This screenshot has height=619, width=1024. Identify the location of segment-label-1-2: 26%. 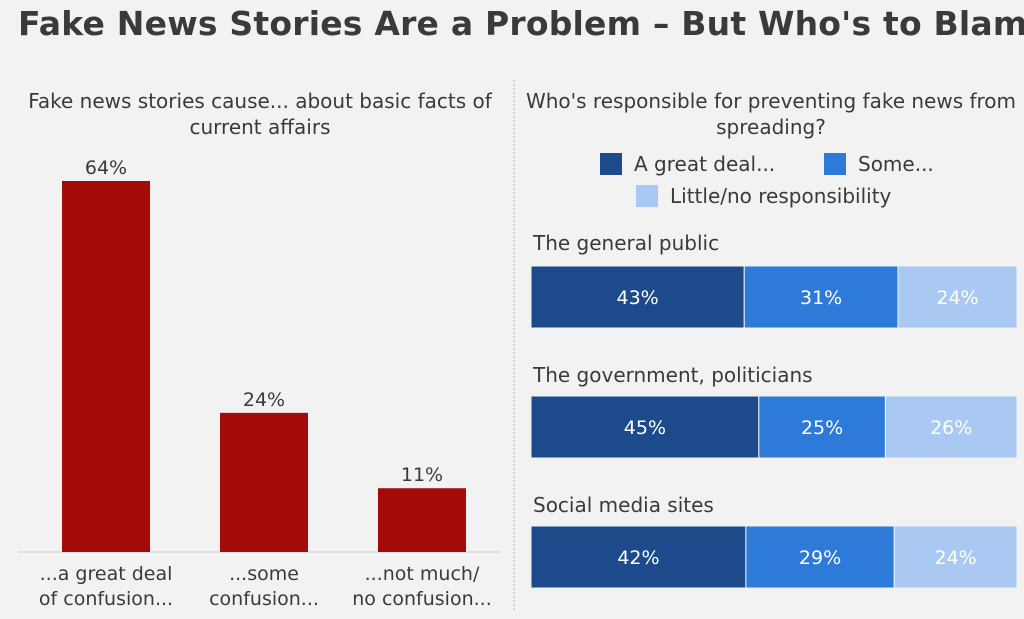
(951, 428).